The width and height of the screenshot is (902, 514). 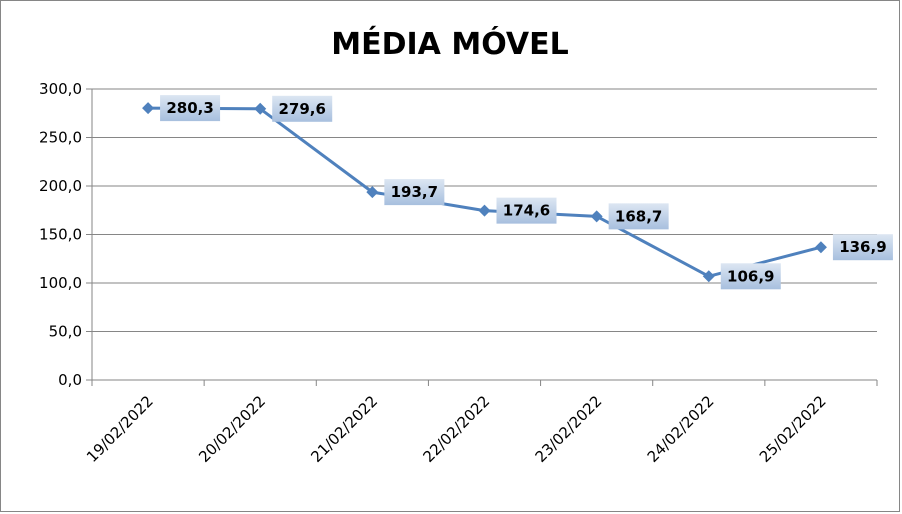 What do you see at coordinates (232, 429) in the screenshot?
I see `x-tick-label: 20/02/2022` at bounding box center [232, 429].